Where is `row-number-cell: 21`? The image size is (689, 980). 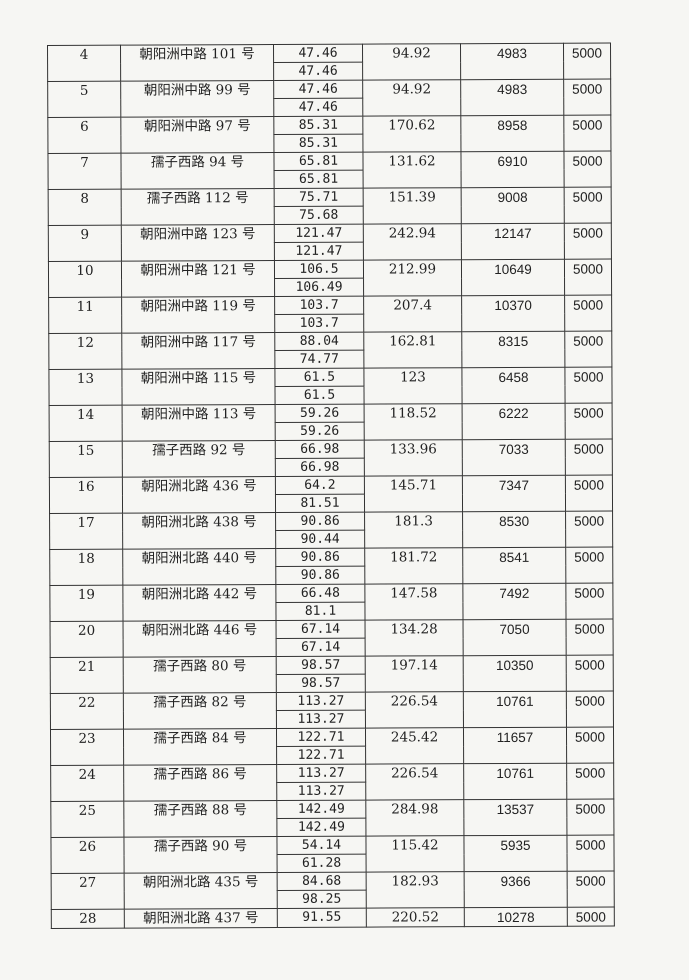
row-number-cell: 21 is located at coordinates (87, 675).